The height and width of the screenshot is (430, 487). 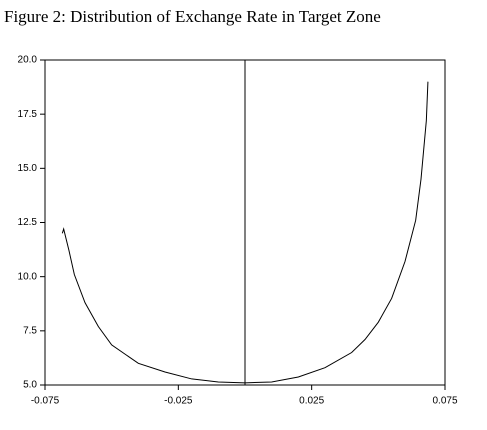 I want to click on y-tick-label: 17.5, so click(x=28, y=114).